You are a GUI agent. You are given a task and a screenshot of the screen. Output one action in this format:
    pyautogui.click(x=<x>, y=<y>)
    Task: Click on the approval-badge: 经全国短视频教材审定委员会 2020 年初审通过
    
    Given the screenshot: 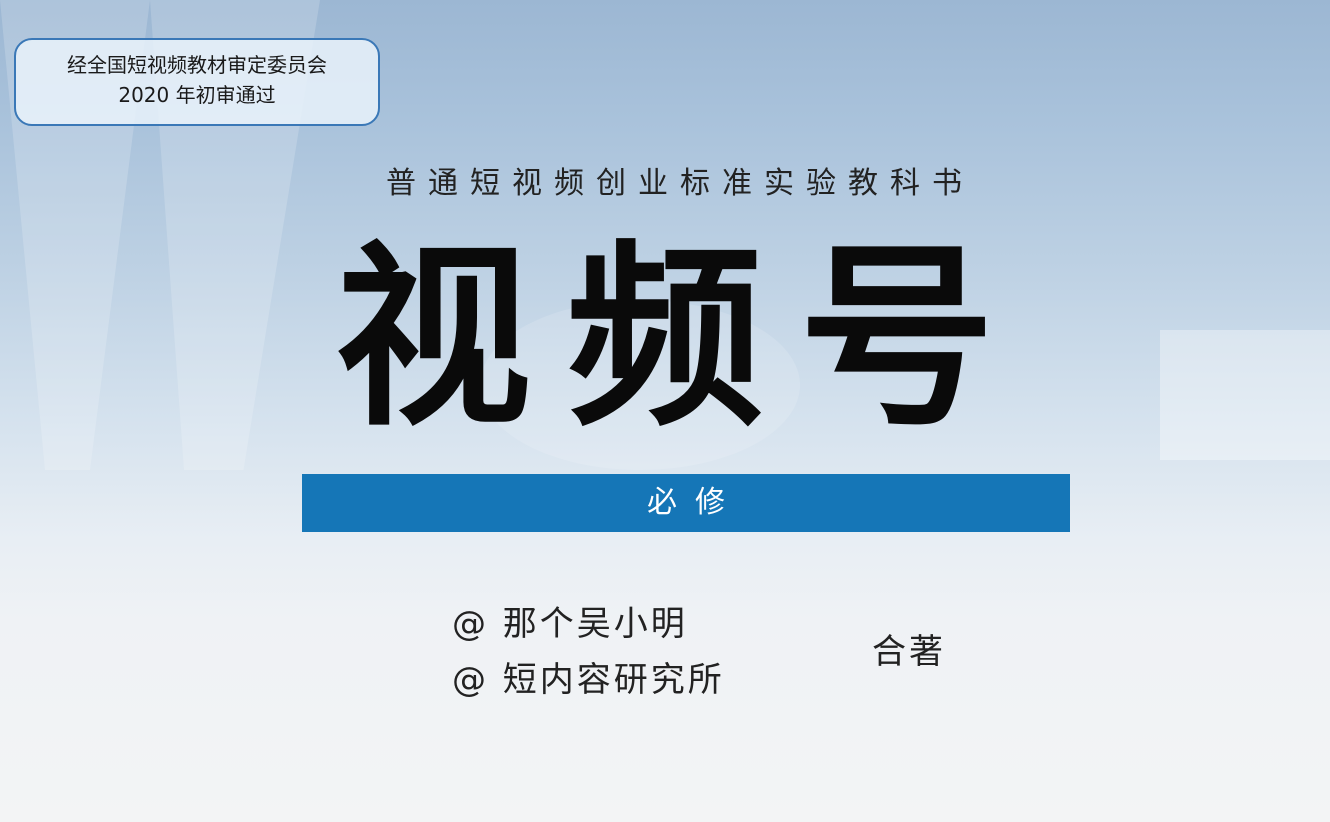 What is the action you would take?
    pyautogui.click(x=197, y=82)
    